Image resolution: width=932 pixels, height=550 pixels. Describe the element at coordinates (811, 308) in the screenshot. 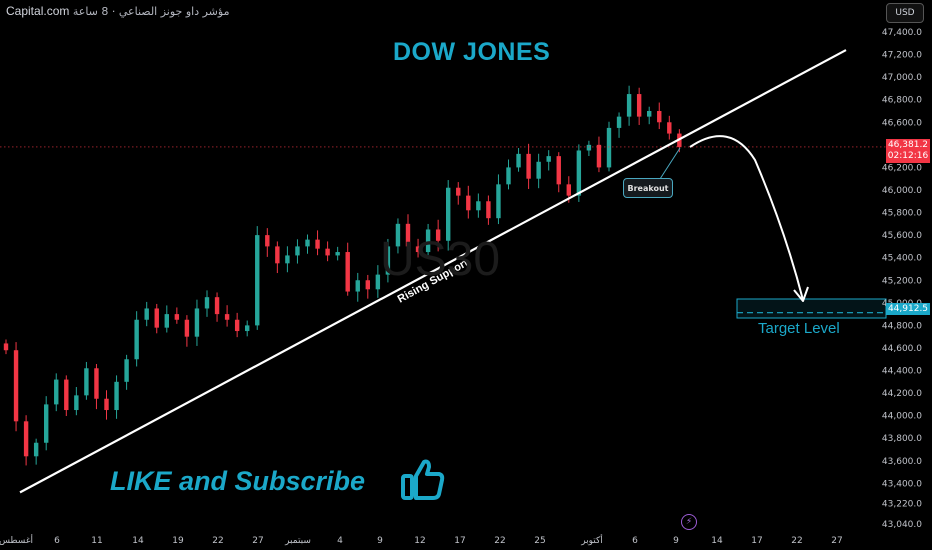

I see `target-zone` at that location.